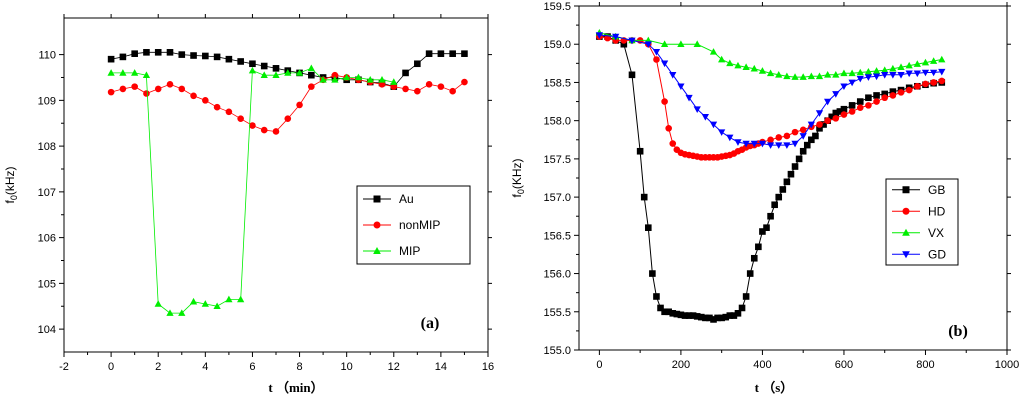  Describe the element at coordinates (770, 90) in the screenshot. I see `series-line-gd` at that location.